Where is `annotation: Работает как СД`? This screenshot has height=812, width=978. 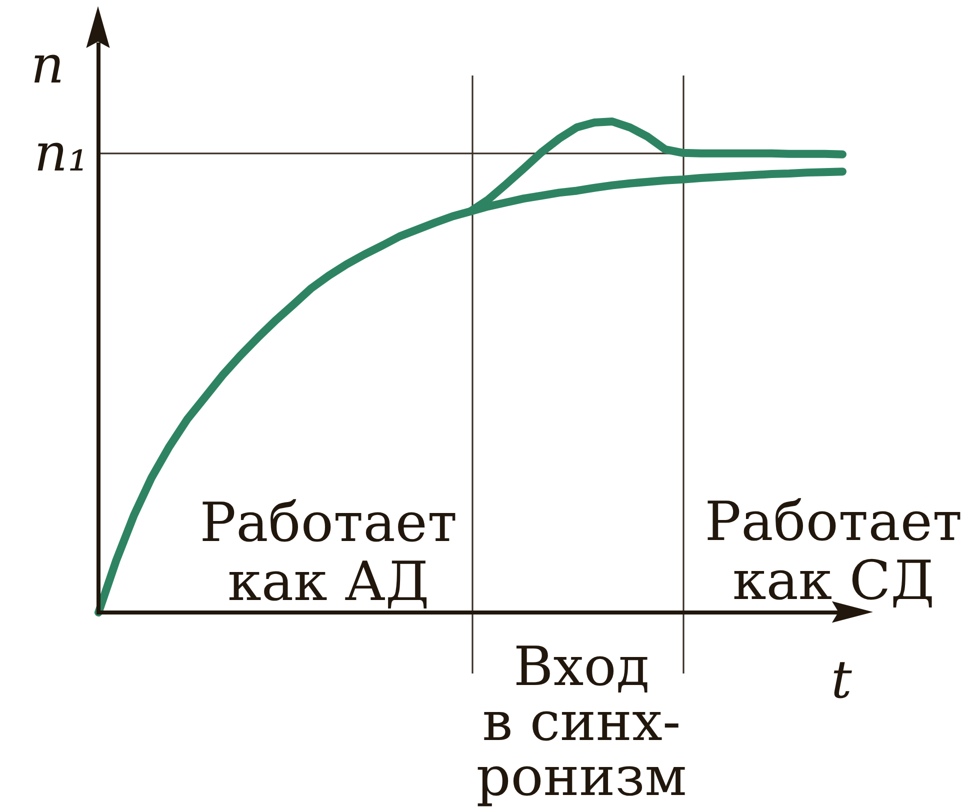 annotation: Работает как СД is located at coordinates (833, 551).